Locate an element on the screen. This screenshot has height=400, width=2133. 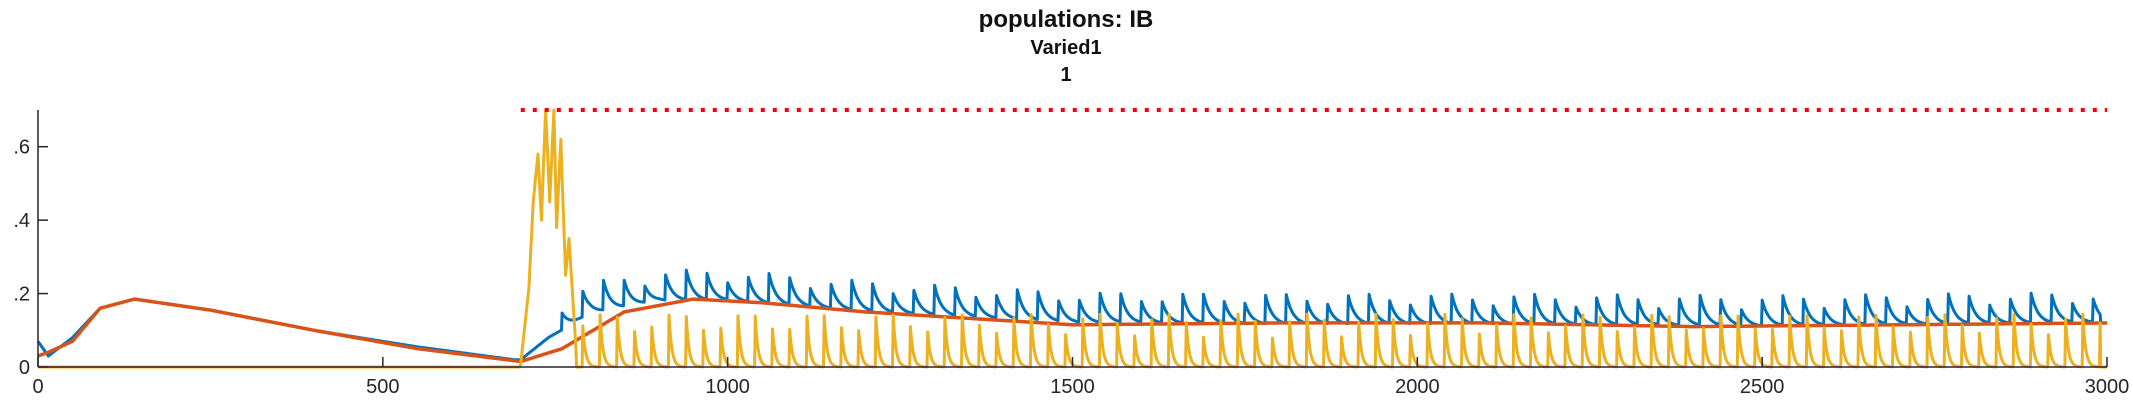
y-tick-label: .6 is located at coordinates (21, 148).